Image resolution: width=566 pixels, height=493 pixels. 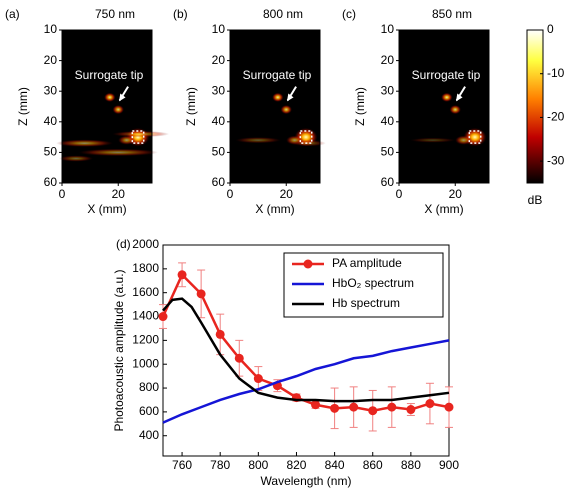 I want to click on panel-label: (d), so click(x=123, y=244).